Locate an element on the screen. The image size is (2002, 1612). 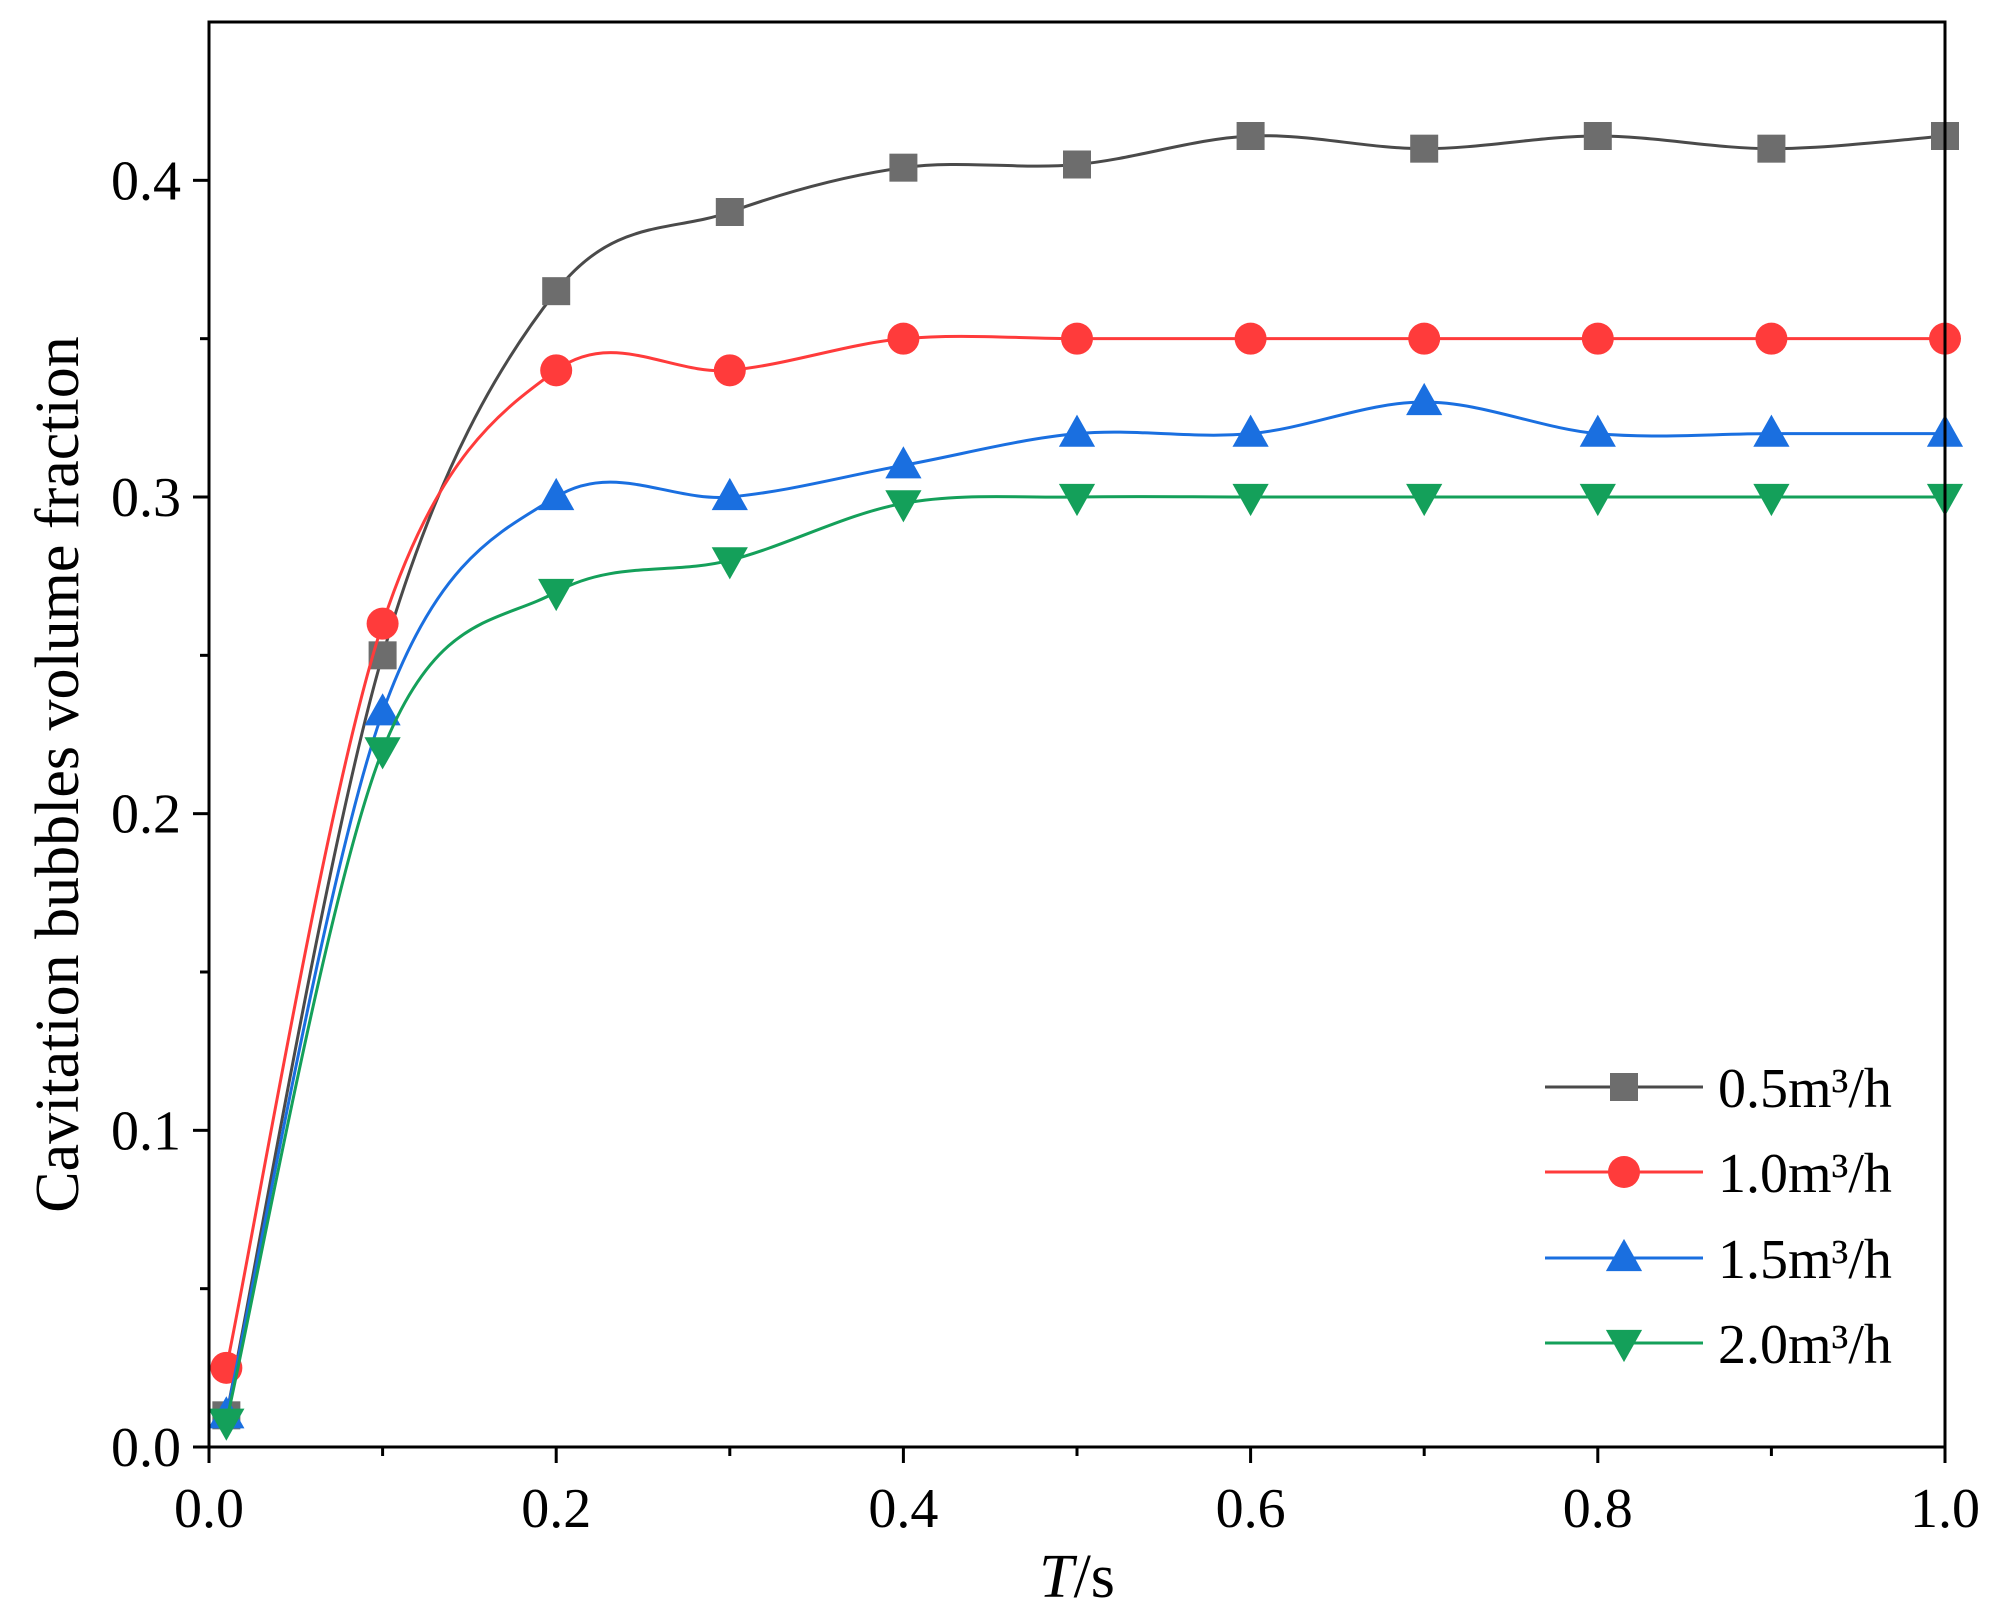
legend: 0.5m³/h 1.0m³/h 1.5m³/h 2.0m³/h is located at coordinates (1718, 1217).